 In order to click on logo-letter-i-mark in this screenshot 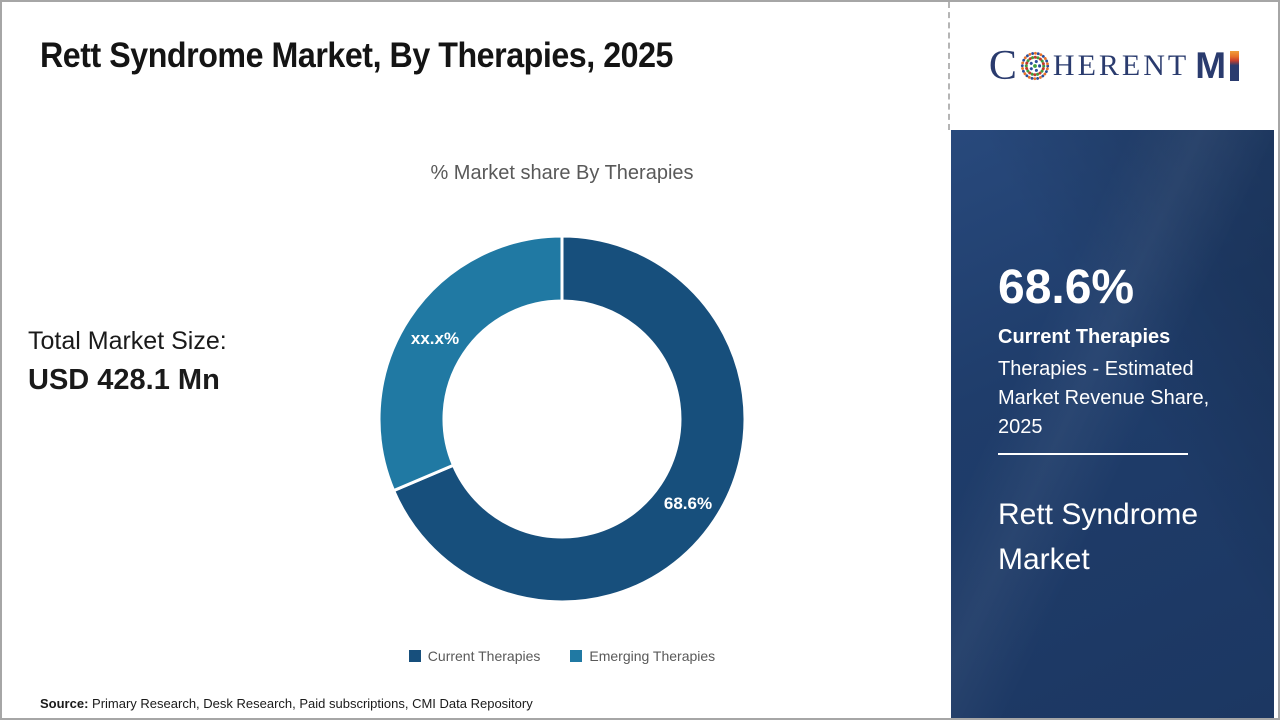, I will do `click(1235, 66)`.